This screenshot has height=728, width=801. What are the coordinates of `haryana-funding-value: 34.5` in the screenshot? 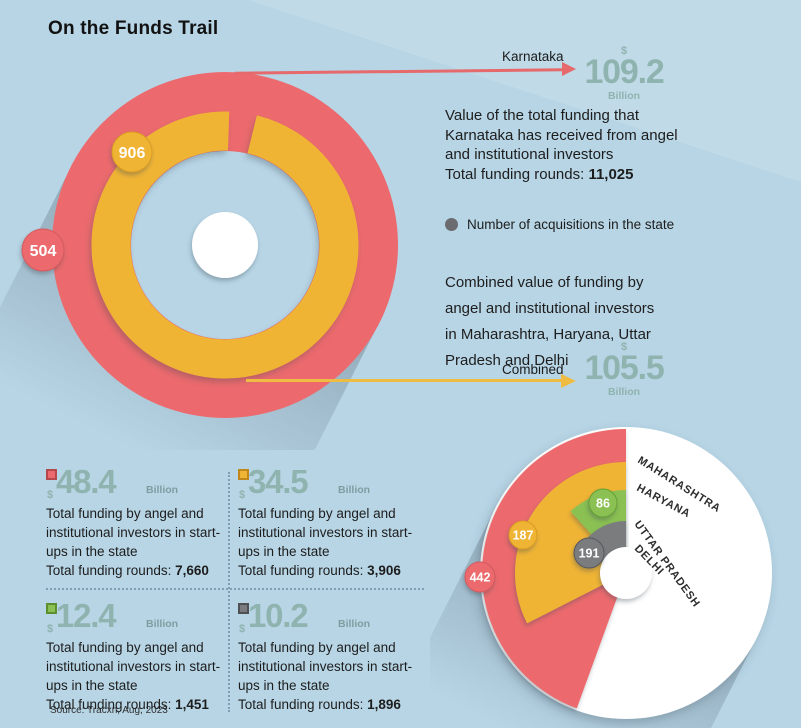 It's located at (278, 481).